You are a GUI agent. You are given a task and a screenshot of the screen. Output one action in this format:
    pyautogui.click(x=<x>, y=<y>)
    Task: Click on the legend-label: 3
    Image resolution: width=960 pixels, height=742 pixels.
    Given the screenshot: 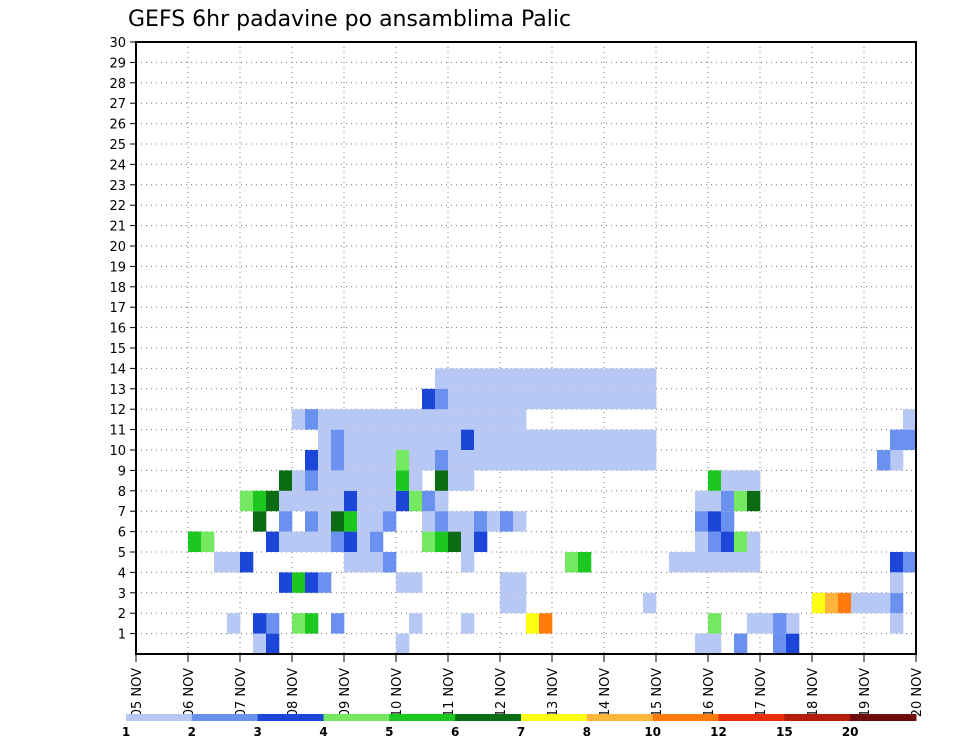 What is the action you would take?
    pyautogui.click(x=257, y=732)
    